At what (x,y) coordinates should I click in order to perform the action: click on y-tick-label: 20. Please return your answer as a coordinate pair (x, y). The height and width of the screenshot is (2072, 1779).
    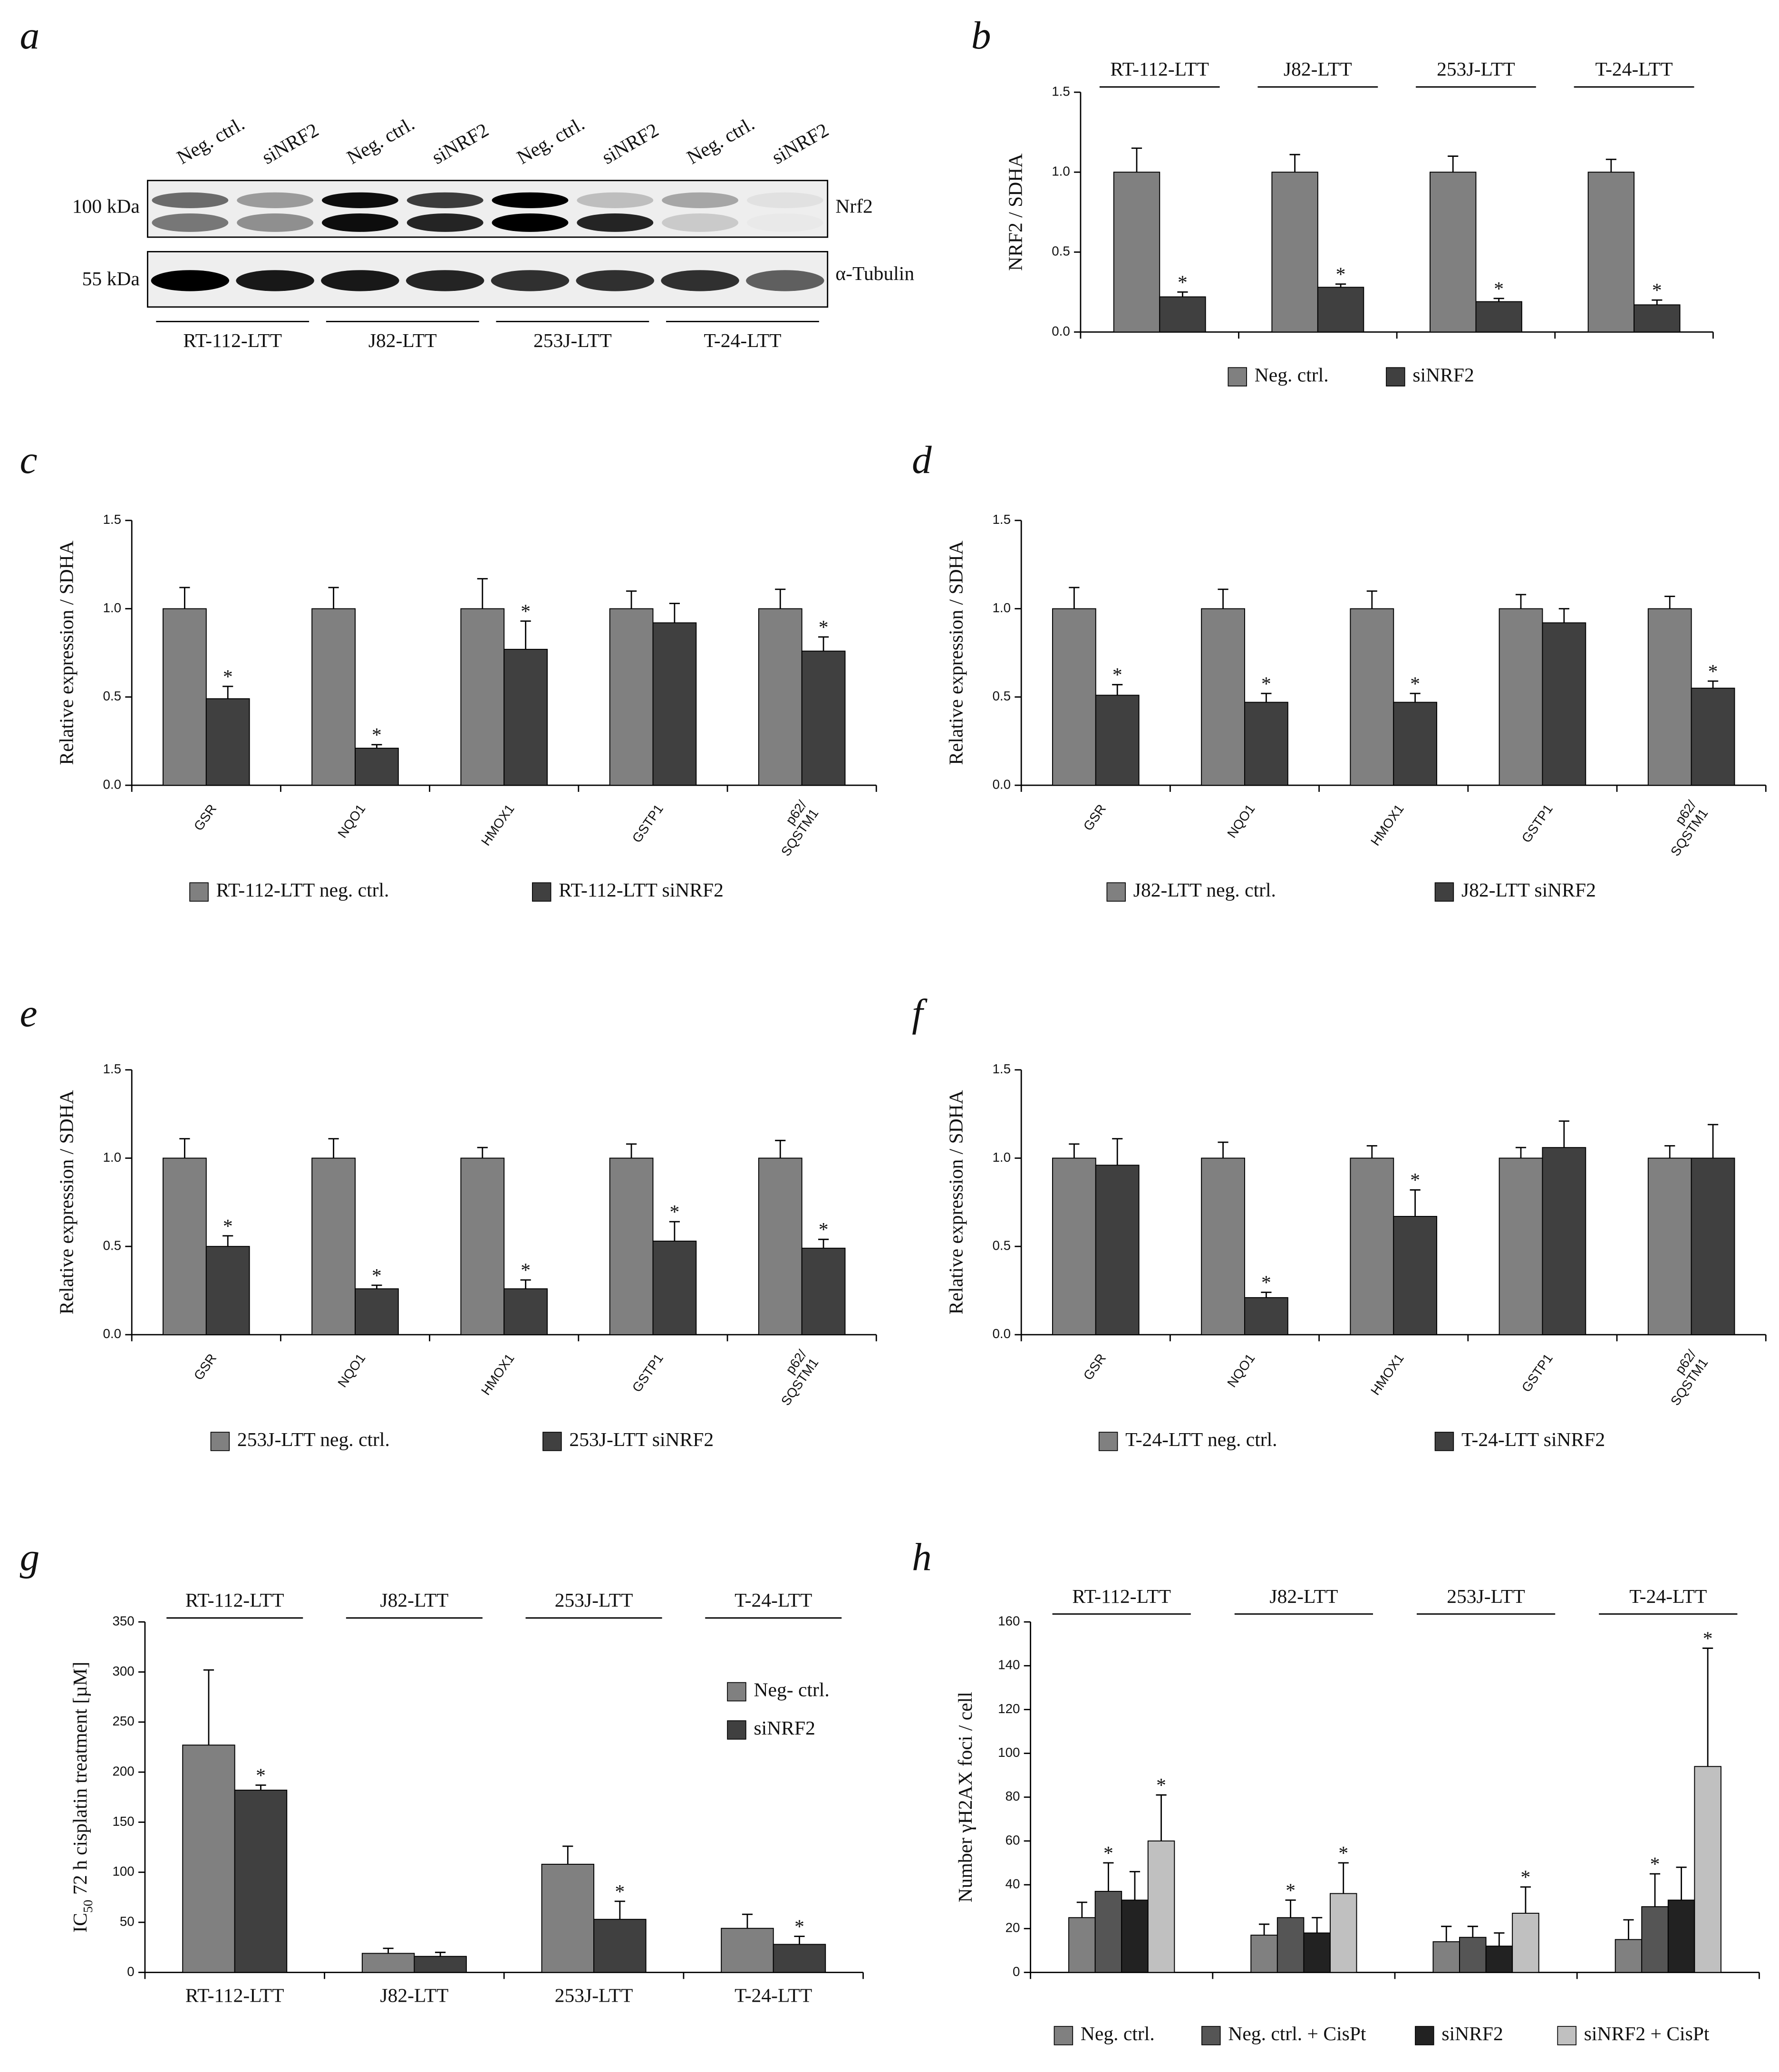
    Looking at the image, I should click on (1013, 1927).